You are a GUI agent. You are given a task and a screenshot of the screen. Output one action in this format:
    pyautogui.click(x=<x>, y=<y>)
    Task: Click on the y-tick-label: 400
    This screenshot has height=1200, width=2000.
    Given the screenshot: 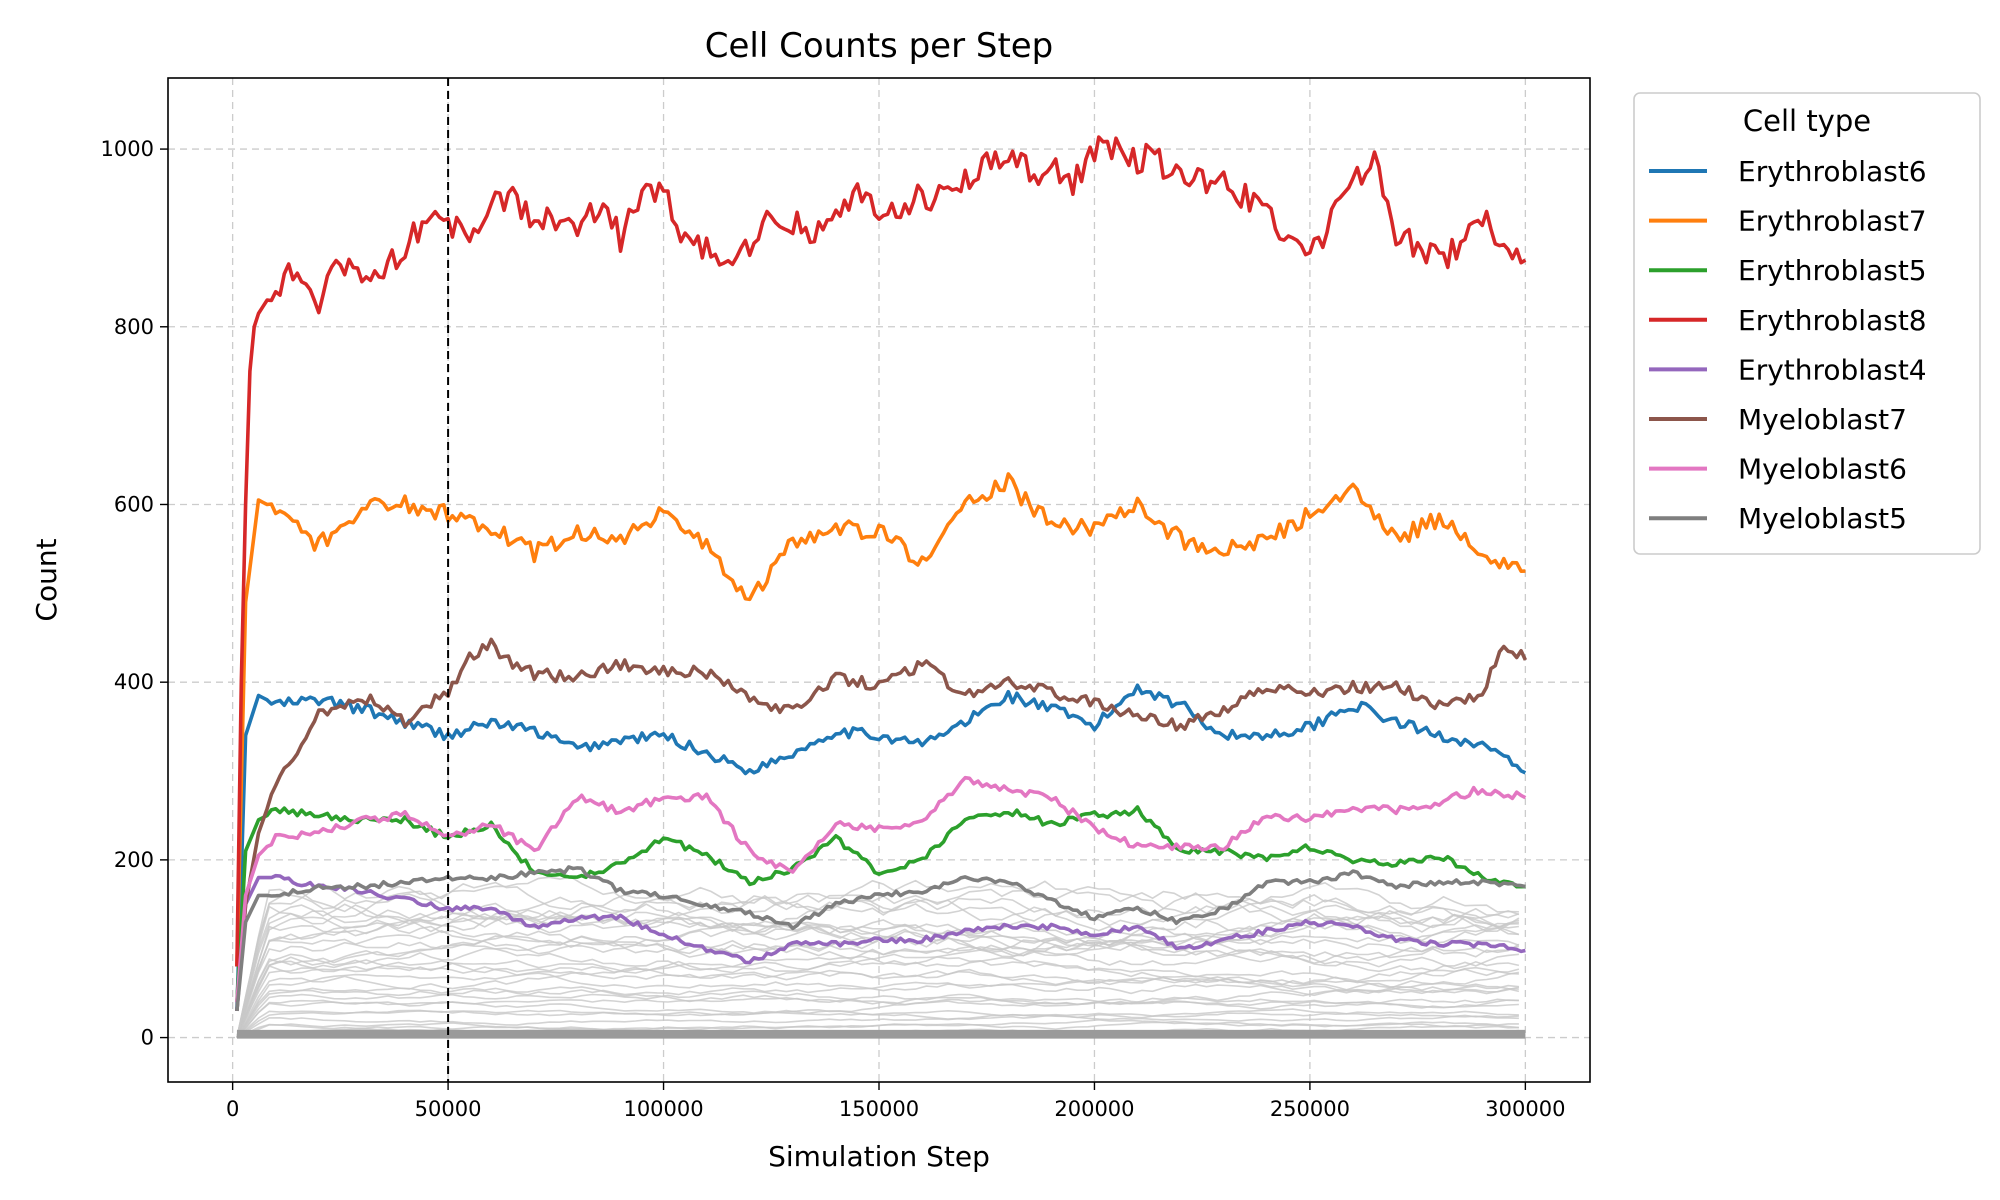 What is the action you would take?
    pyautogui.click(x=134, y=682)
    